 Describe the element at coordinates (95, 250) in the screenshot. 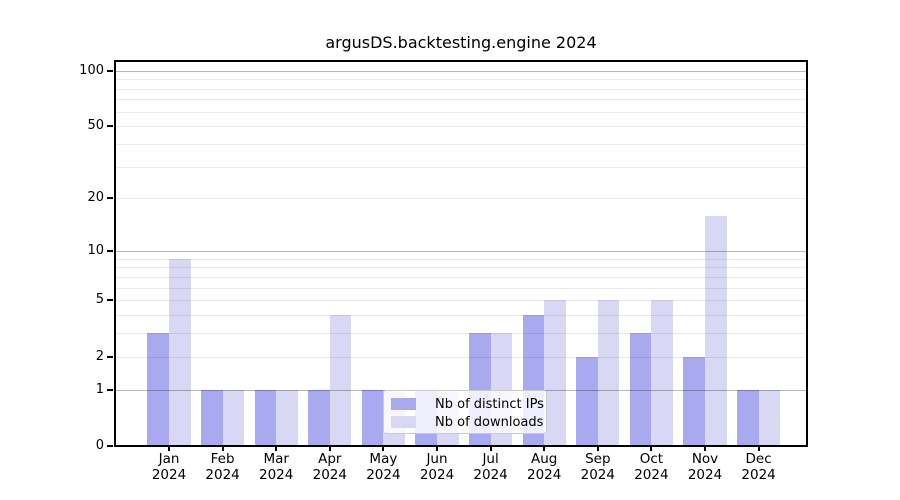

I see `y-tick-label: 10` at that location.